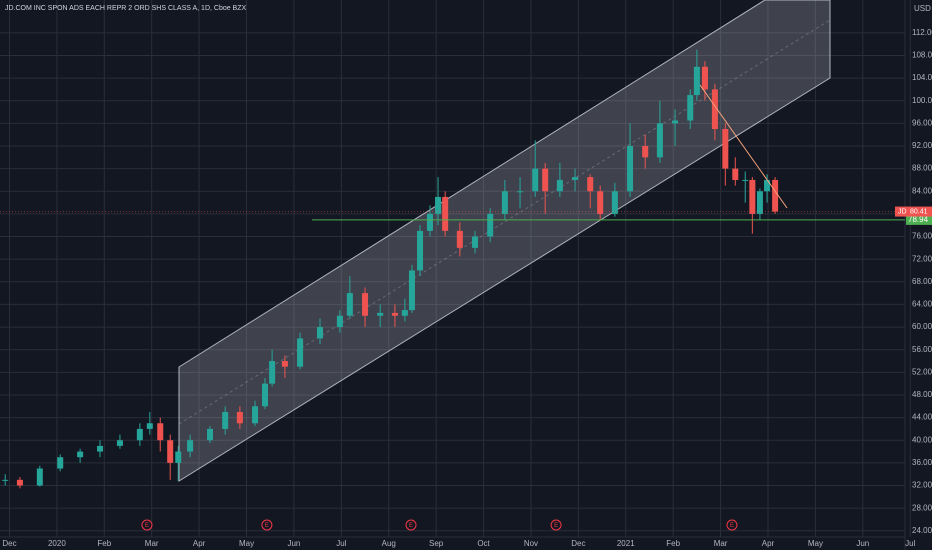 This screenshot has width=932, height=550. What do you see at coordinates (922, 462) in the screenshot?
I see `y-tick-label: 36.00` at bounding box center [922, 462].